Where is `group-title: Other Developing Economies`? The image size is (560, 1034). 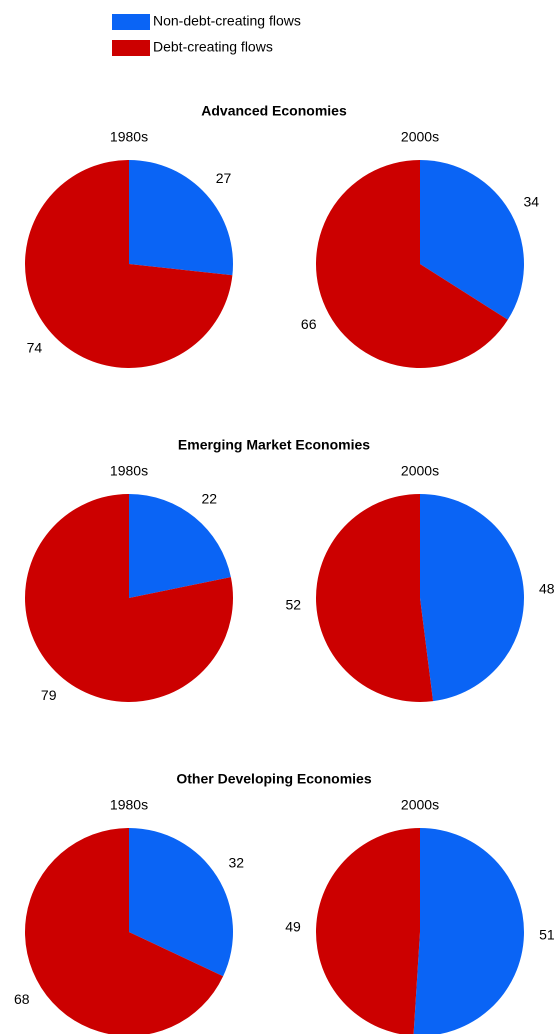 group-title: Other Developing Economies is located at coordinates (273, 779).